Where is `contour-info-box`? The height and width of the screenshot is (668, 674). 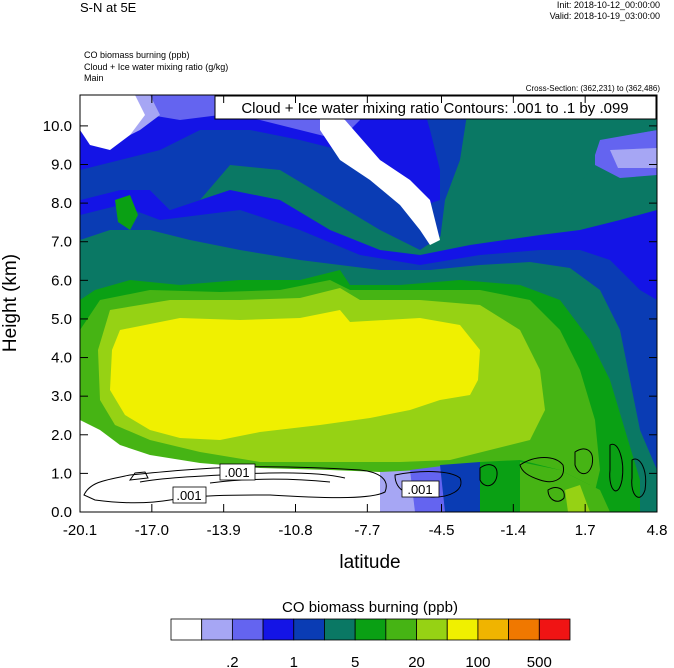 contour-info-box is located at coordinates (435, 107).